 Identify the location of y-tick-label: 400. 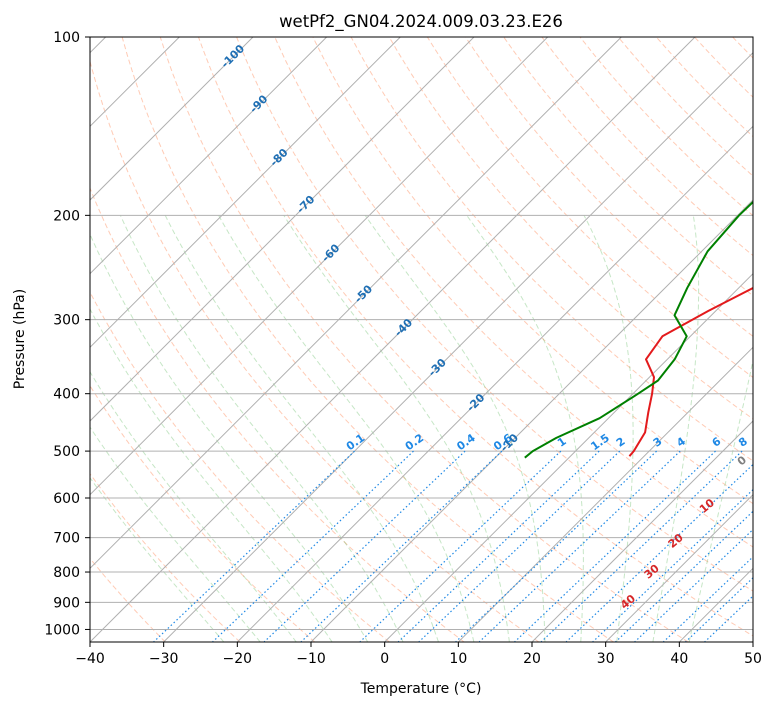
(66, 395).